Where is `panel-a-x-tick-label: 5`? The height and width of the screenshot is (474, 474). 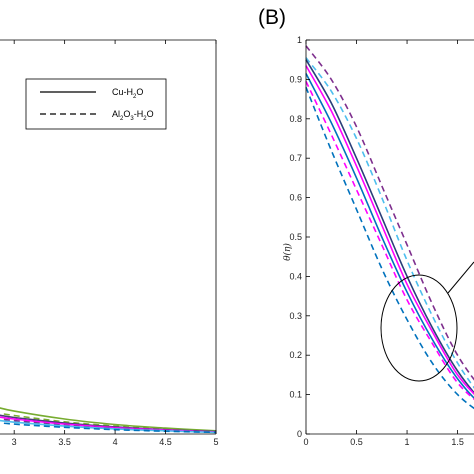
panel-a-x-tick-label: 5 is located at coordinates (215, 442).